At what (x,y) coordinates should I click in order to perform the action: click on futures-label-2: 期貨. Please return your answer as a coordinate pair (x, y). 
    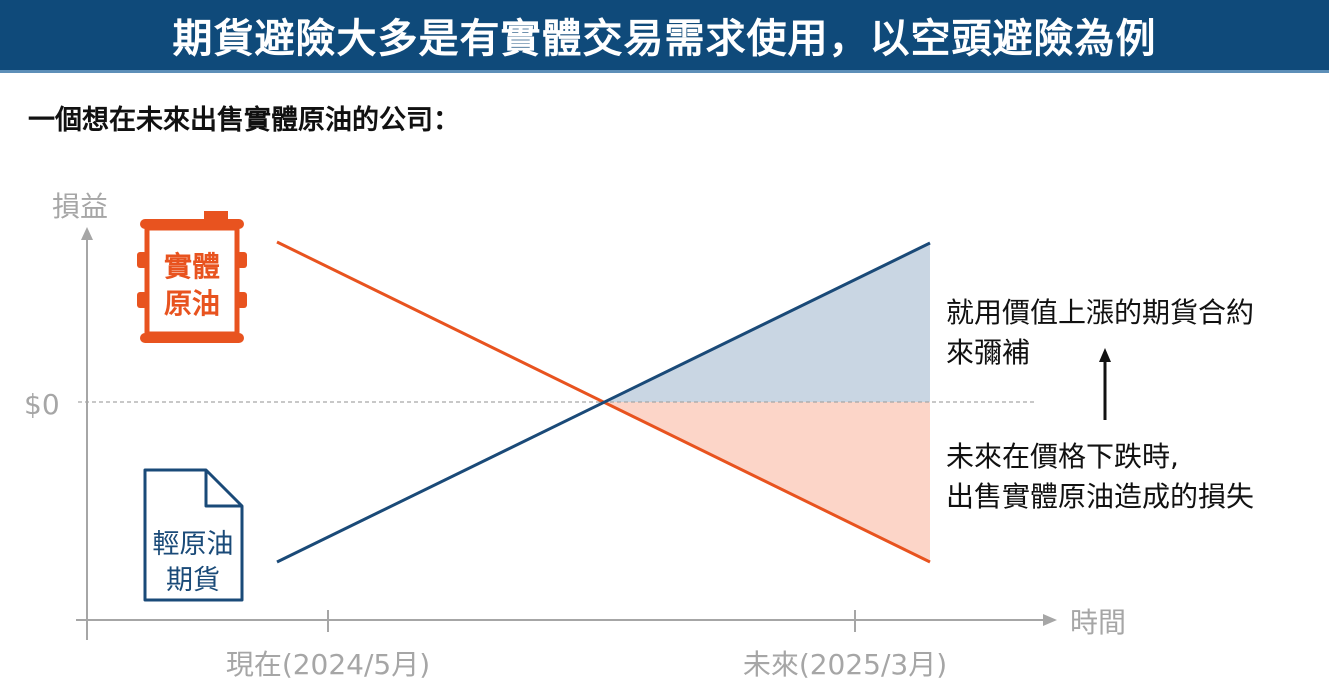
    Looking at the image, I should click on (193, 580).